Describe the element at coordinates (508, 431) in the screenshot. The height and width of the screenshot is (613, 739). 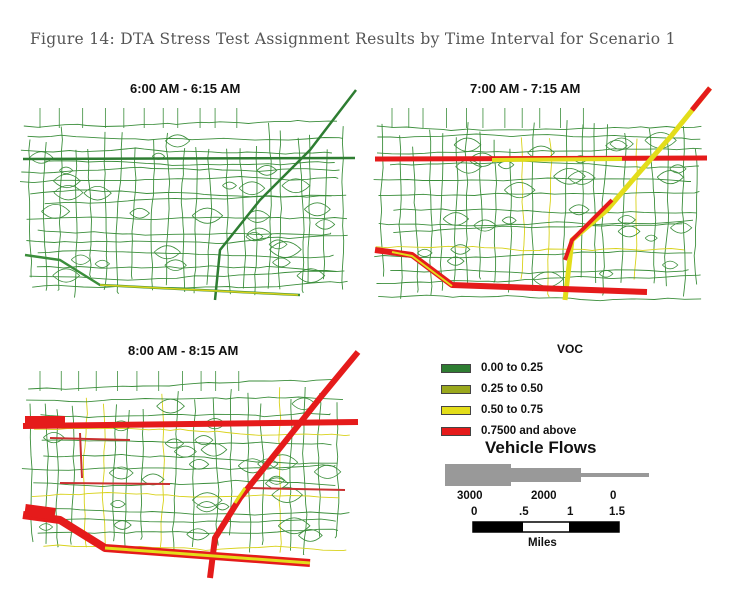
I see `legend-item-voc-high: 0.7500 and above` at that location.